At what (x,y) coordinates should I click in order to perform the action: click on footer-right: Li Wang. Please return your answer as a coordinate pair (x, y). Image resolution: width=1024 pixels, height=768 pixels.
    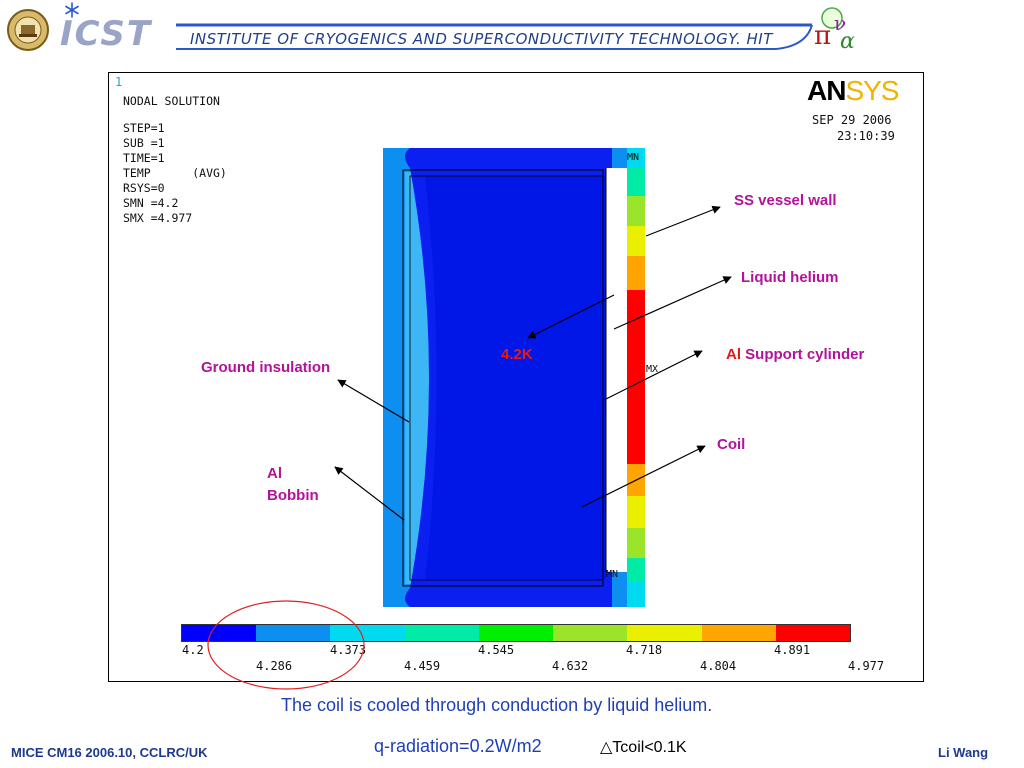
    Looking at the image, I should click on (963, 752).